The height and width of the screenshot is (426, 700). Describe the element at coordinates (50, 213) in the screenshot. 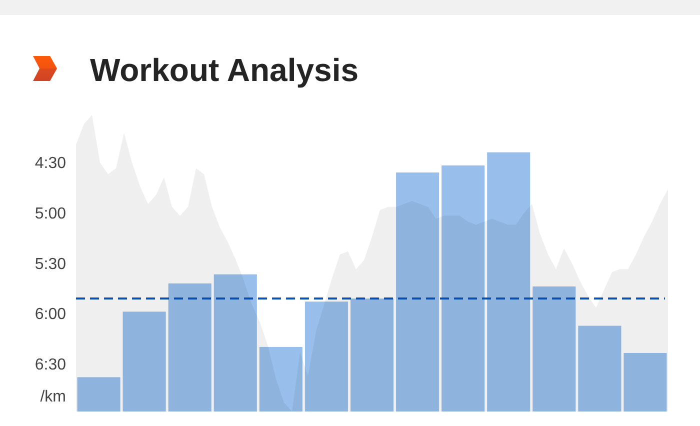

I see `y-tick-label: 5:00` at that location.